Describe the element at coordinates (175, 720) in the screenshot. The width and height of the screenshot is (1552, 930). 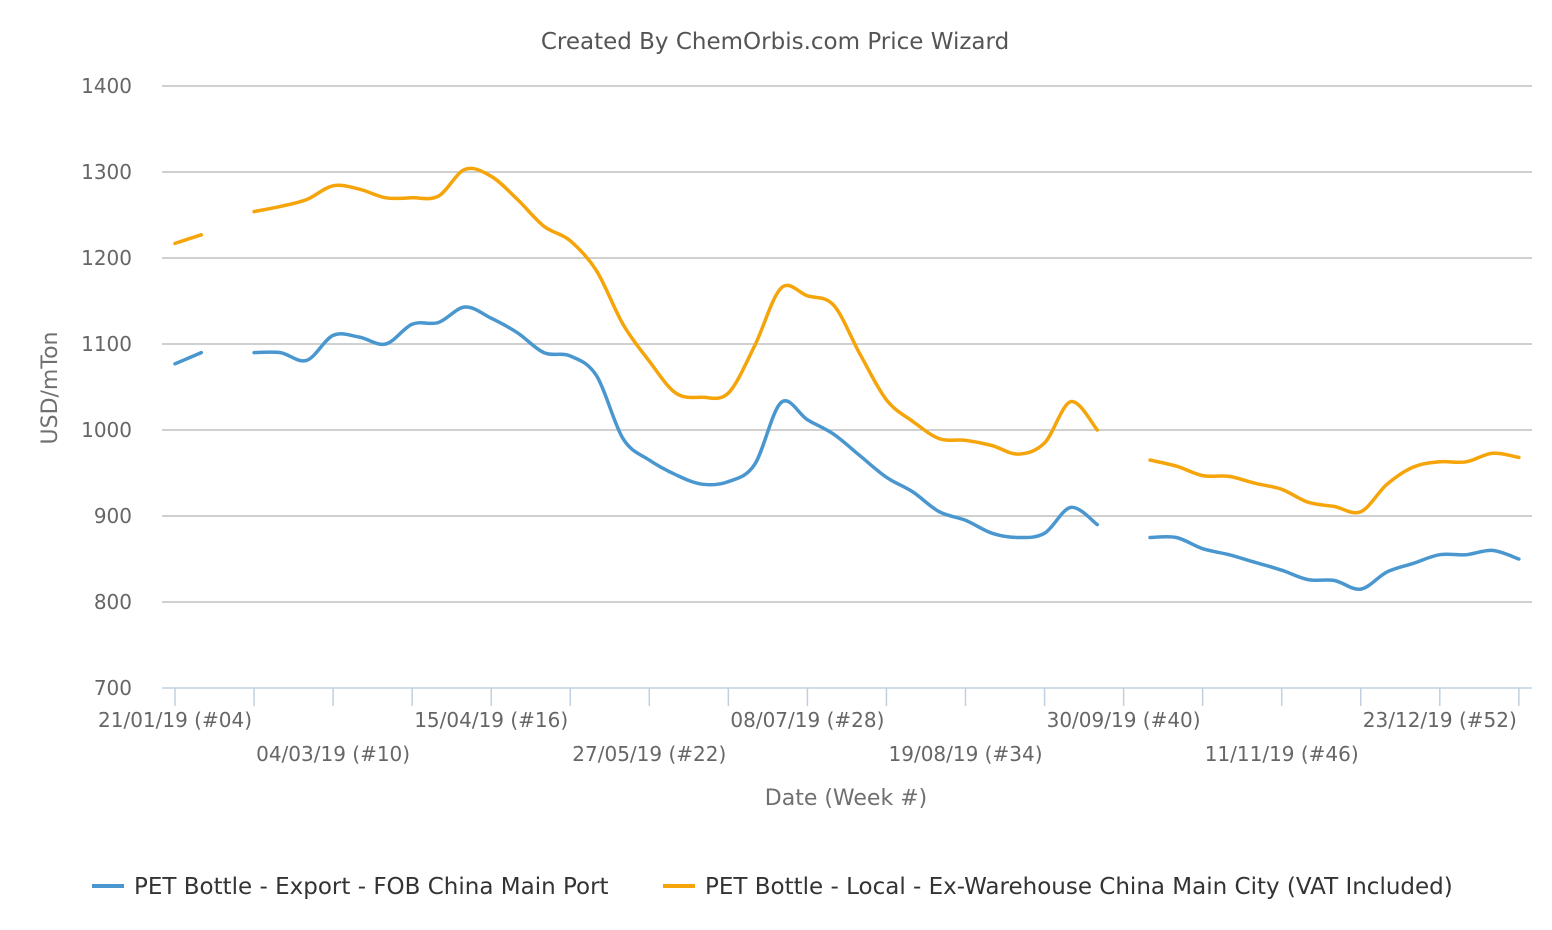
I see `x-tick-label: 21/01/19 (#04)` at that location.